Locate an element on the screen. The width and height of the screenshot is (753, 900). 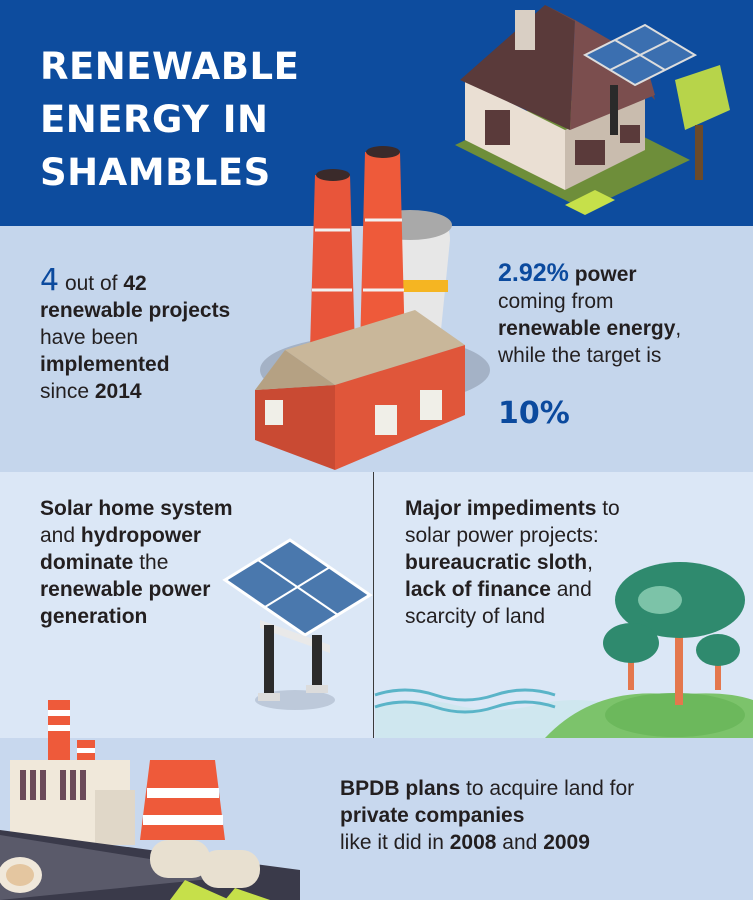
bpdb-line2: private companies is located at coordinates (432, 815).